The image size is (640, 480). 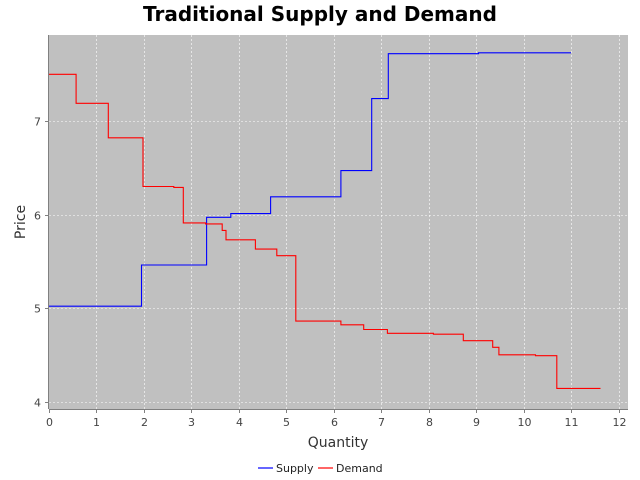 What do you see at coordinates (334, 422) in the screenshot?
I see `x-tick-label: 6` at bounding box center [334, 422].